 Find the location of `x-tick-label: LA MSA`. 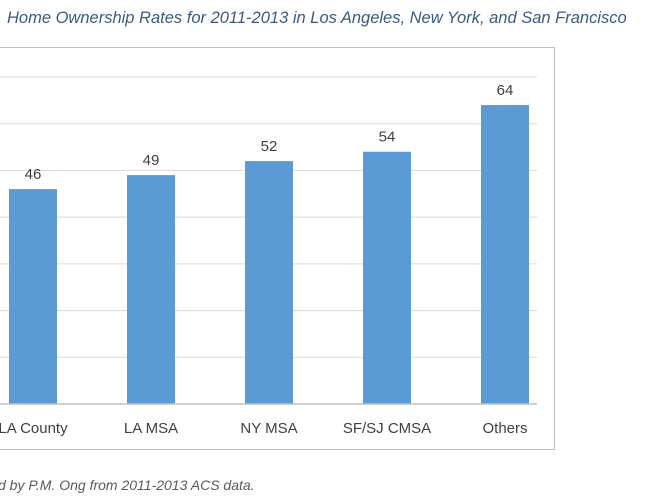

x-tick-label: LA MSA is located at coordinates (151, 428).